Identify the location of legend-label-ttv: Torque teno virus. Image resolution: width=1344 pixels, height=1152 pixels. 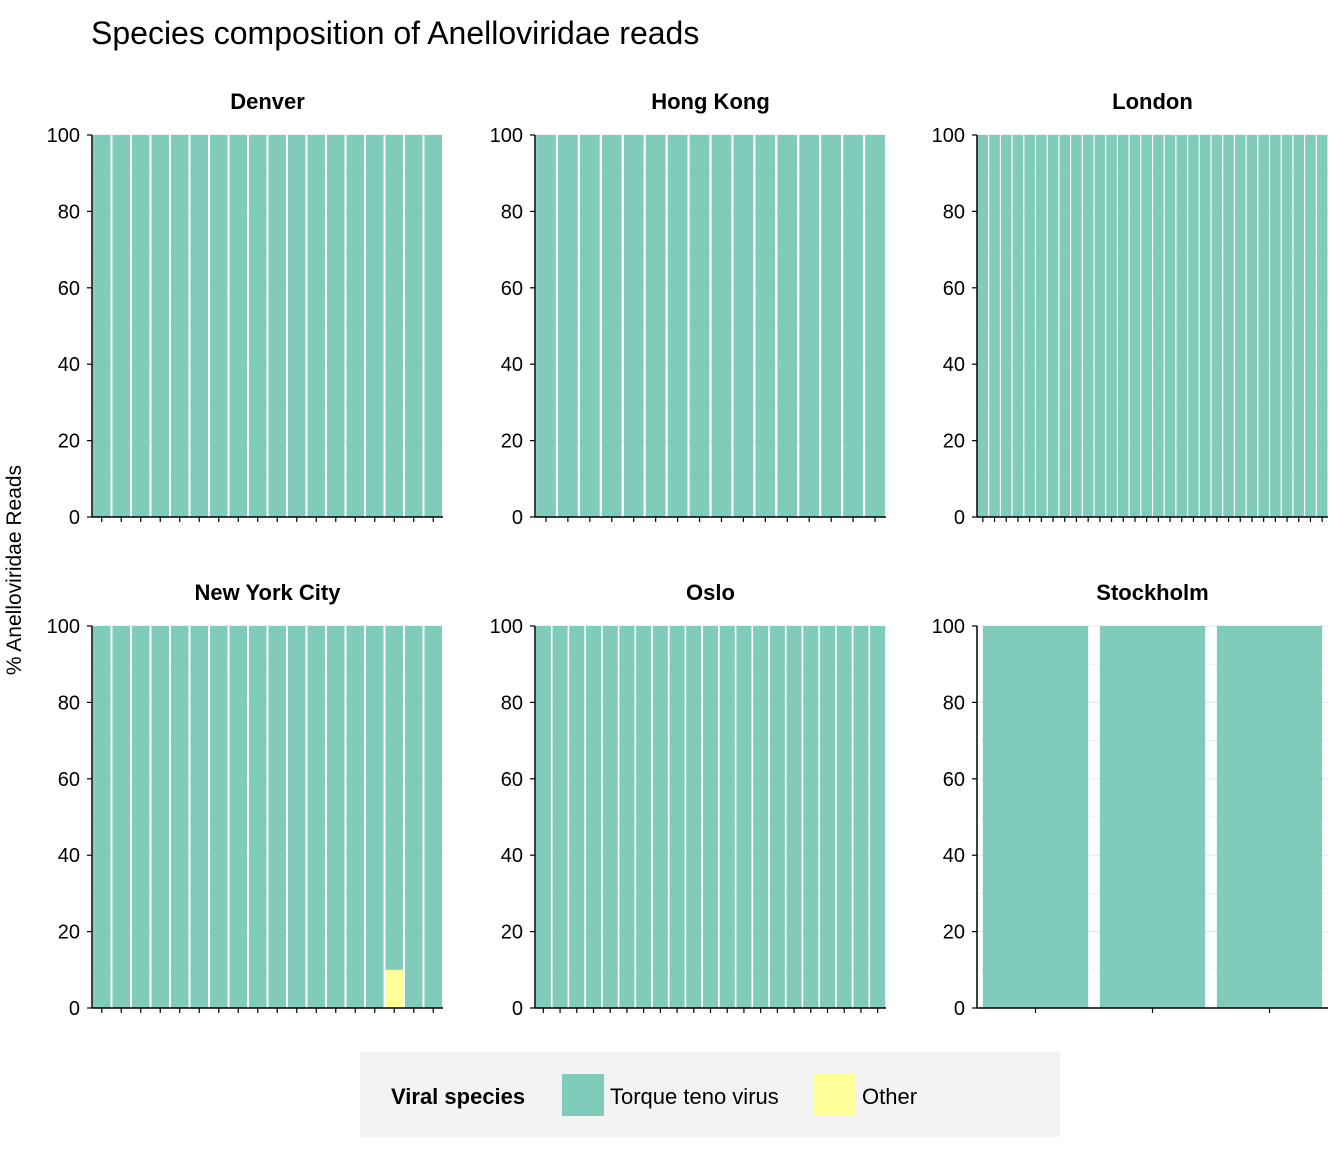
(694, 1096).